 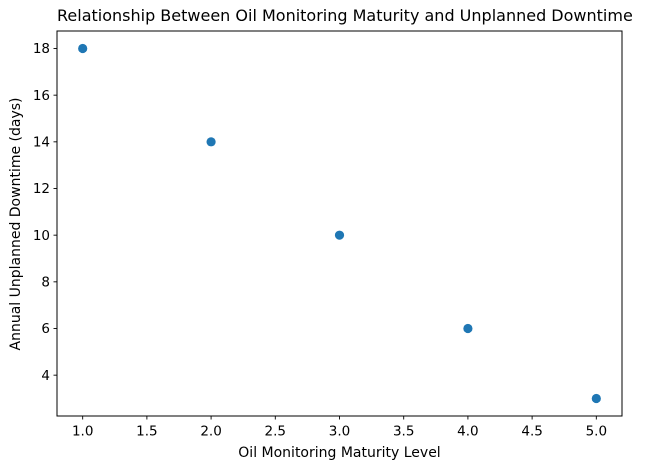 What do you see at coordinates (41, 49) in the screenshot?
I see `y-tick-label: 18` at bounding box center [41, 49].